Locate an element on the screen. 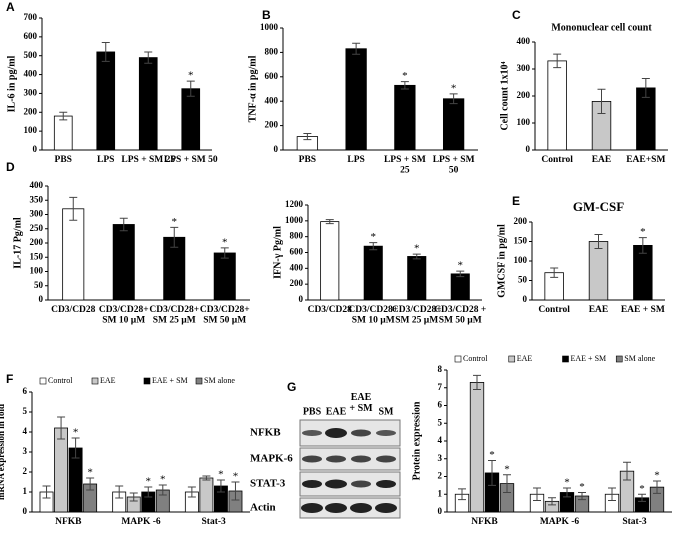 The width and height of the screenshot is (685, 538). y-tick-label: 350 is located at coordinates (37, 199).